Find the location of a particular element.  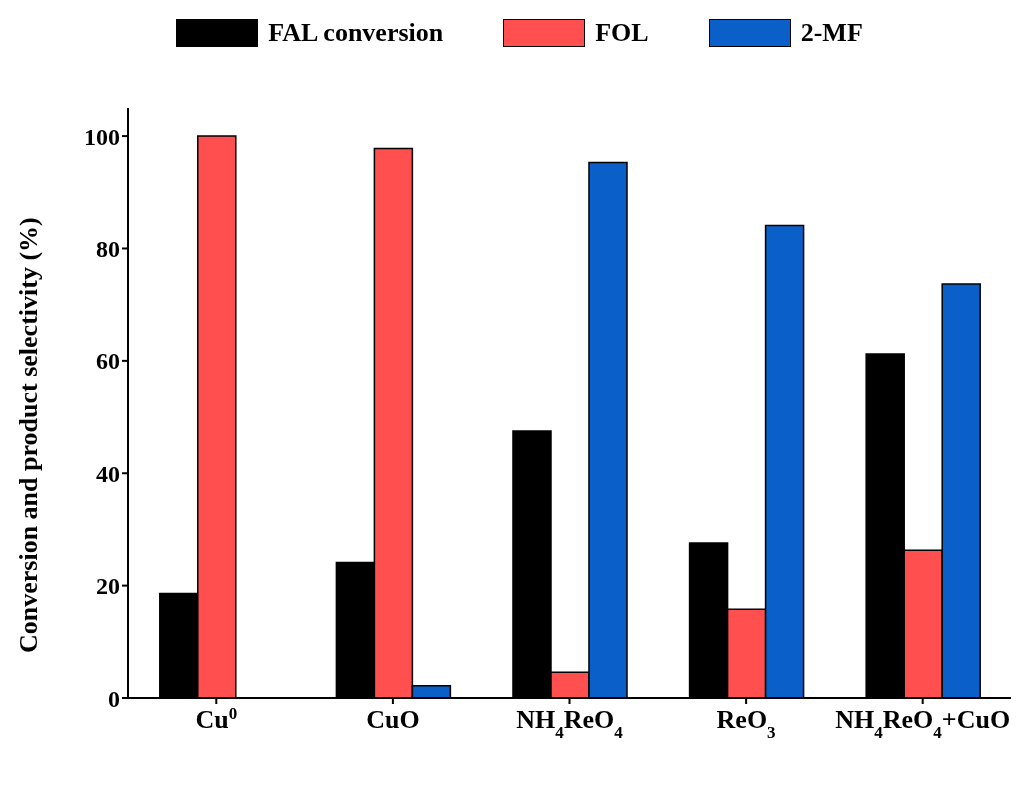

x-tick-label: CuO is located at coordinates (393, 719).